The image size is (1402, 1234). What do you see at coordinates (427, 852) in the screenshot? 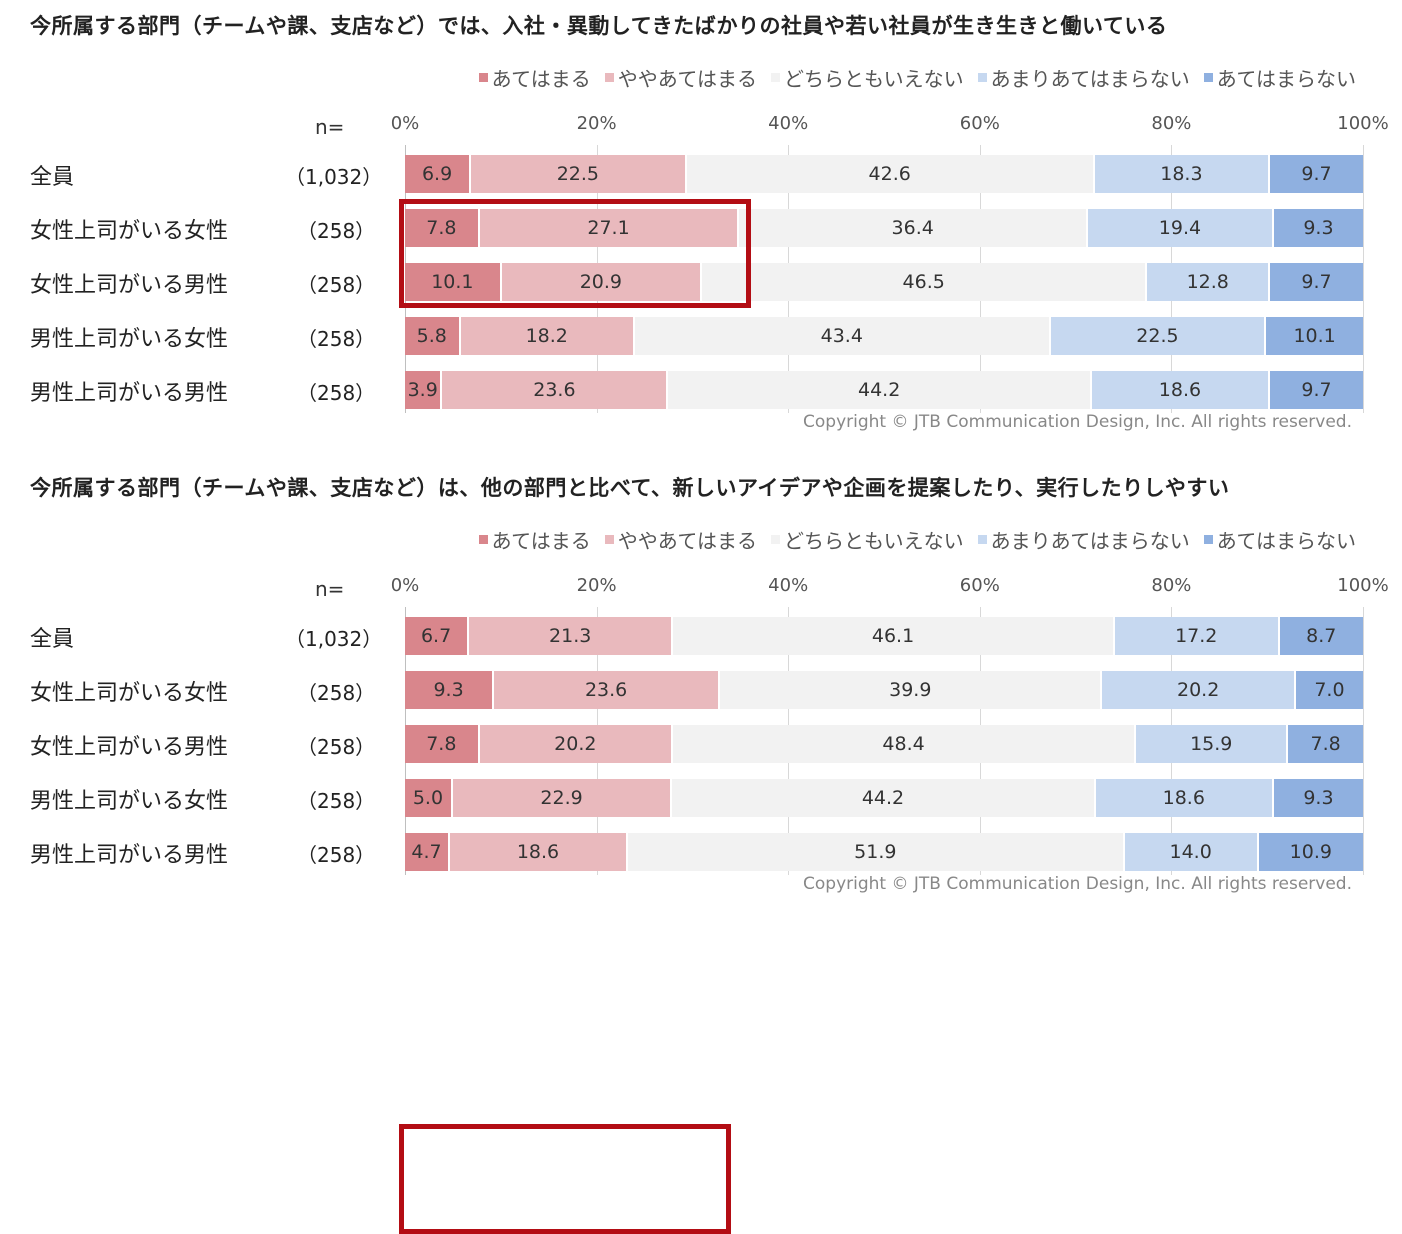
I see `bar-segment: 4.7` at bounding box center [427, 852].